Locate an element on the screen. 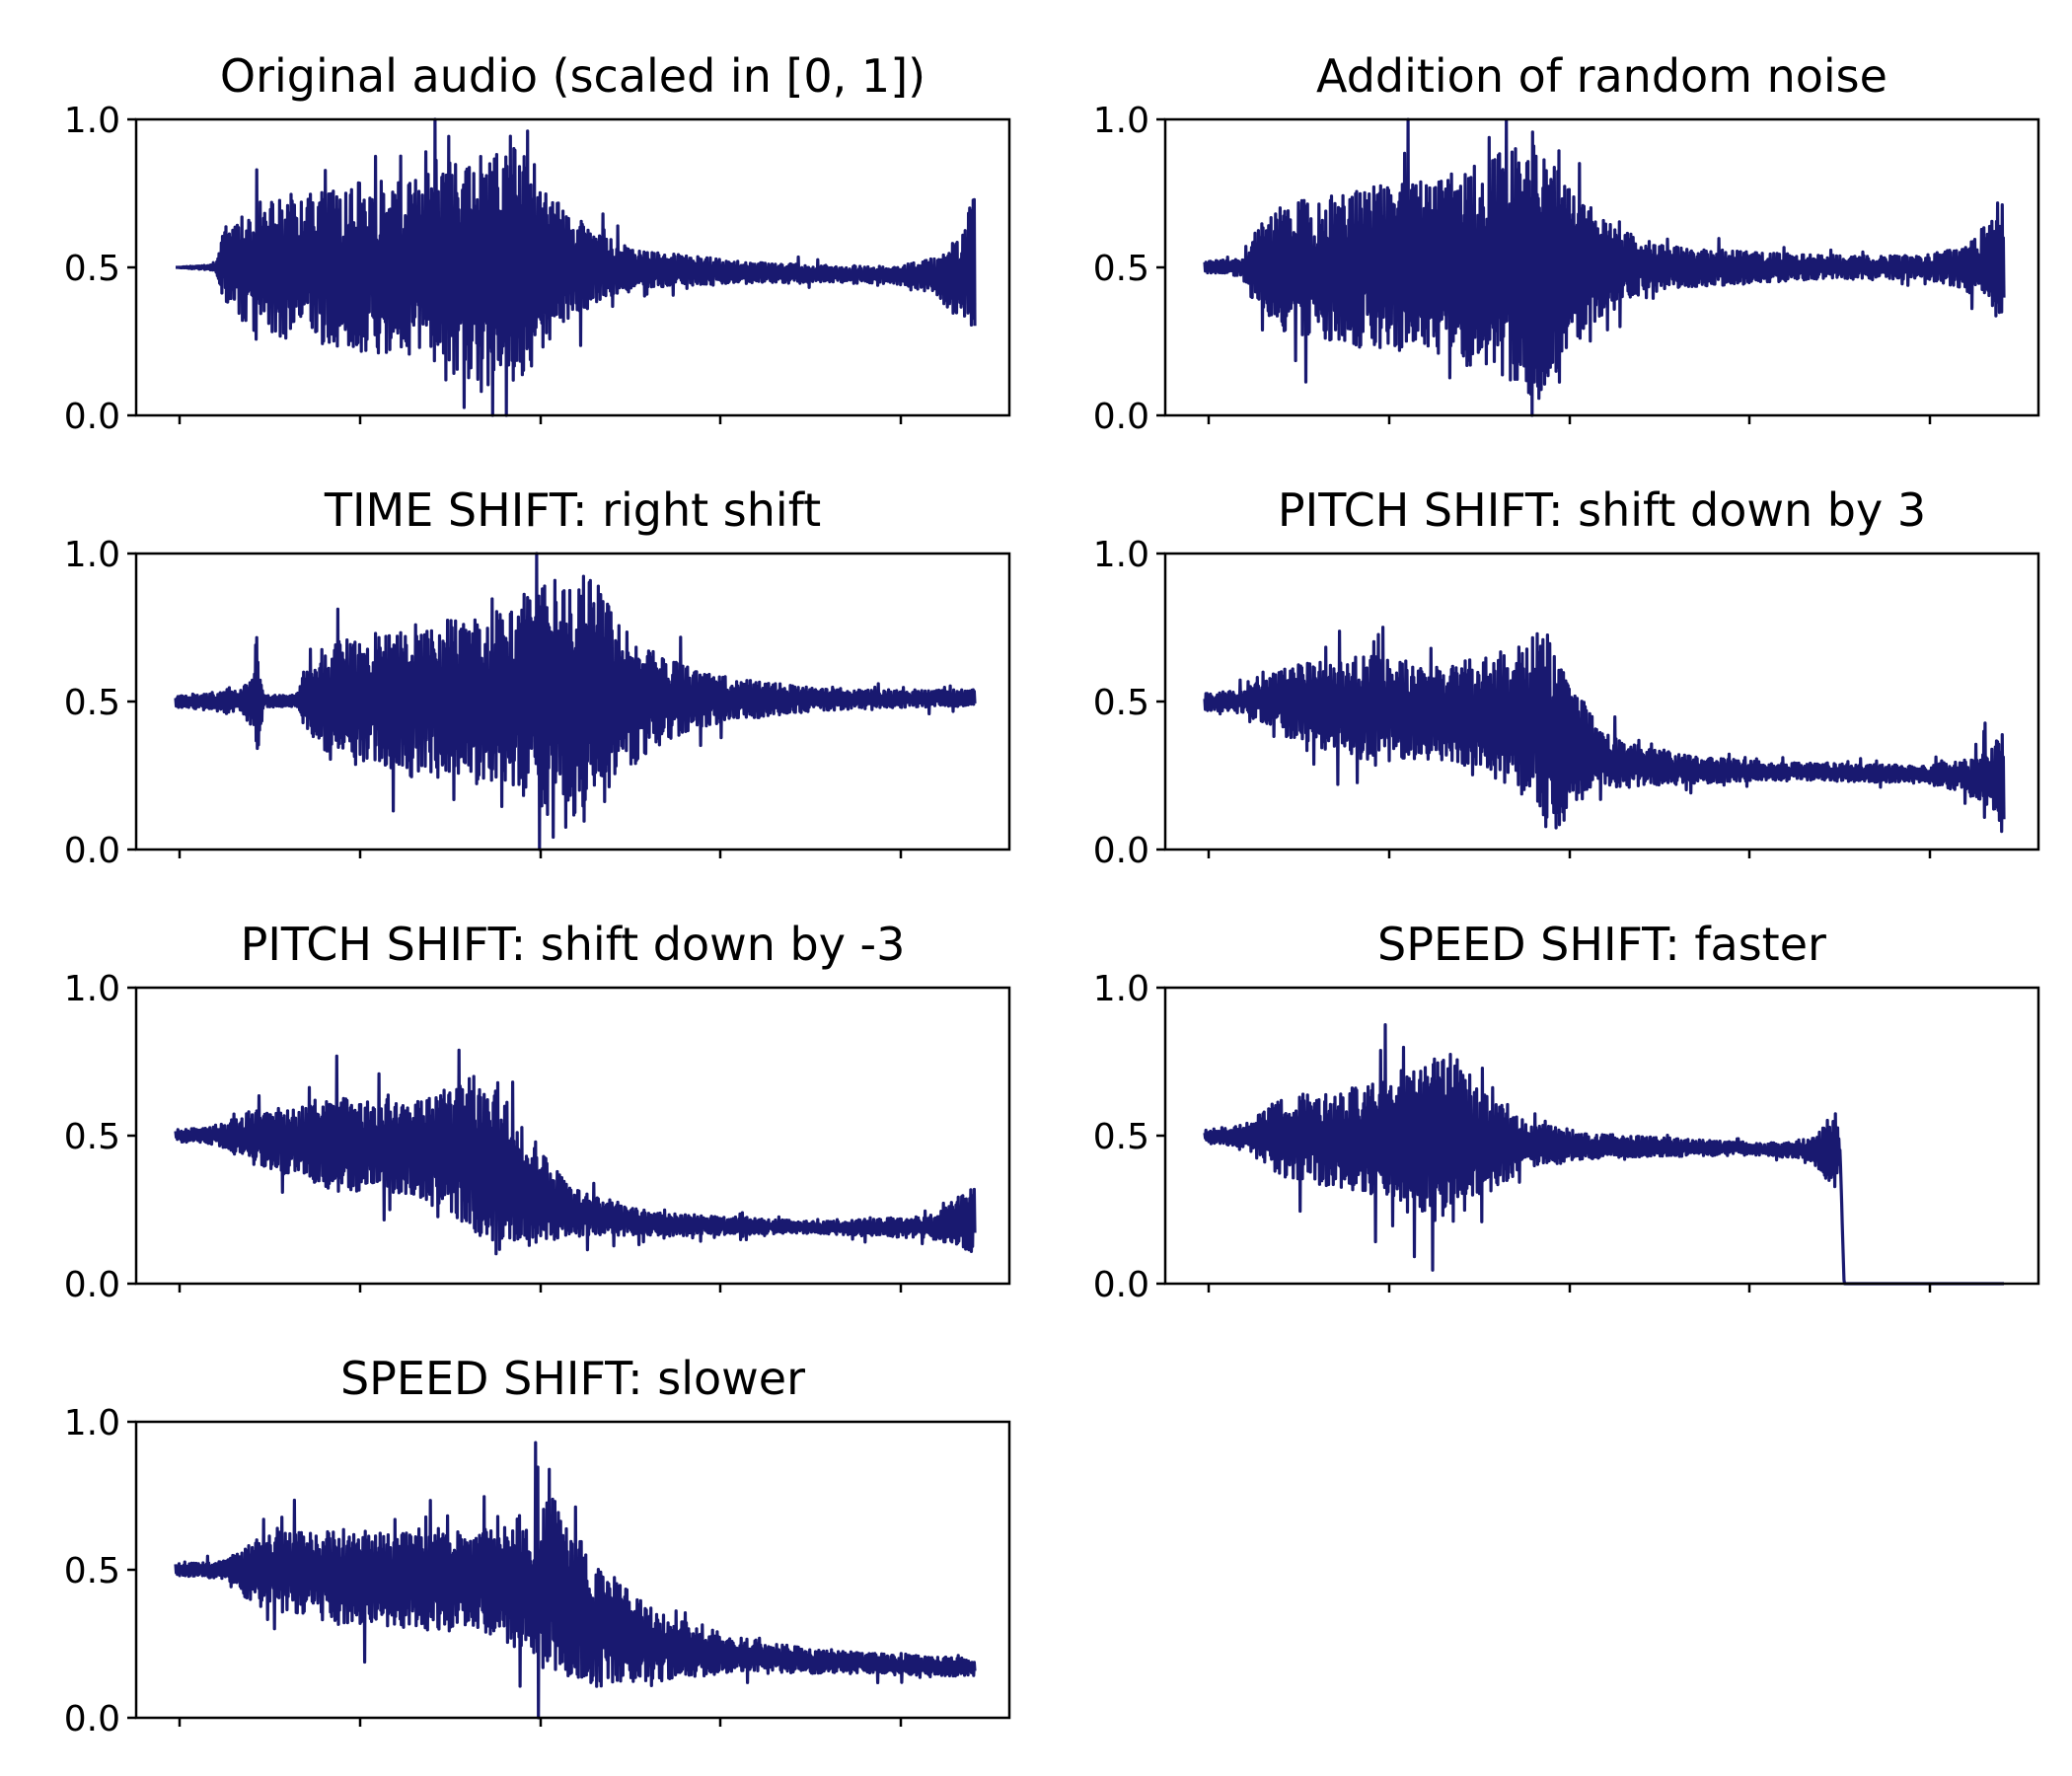 Image resolution: width=2072 pixels, height=1776 pixels. subplot-7: SPEED SHIFT: slower 0.0 0.5 1.0 is located at coordinates (537, 1546).